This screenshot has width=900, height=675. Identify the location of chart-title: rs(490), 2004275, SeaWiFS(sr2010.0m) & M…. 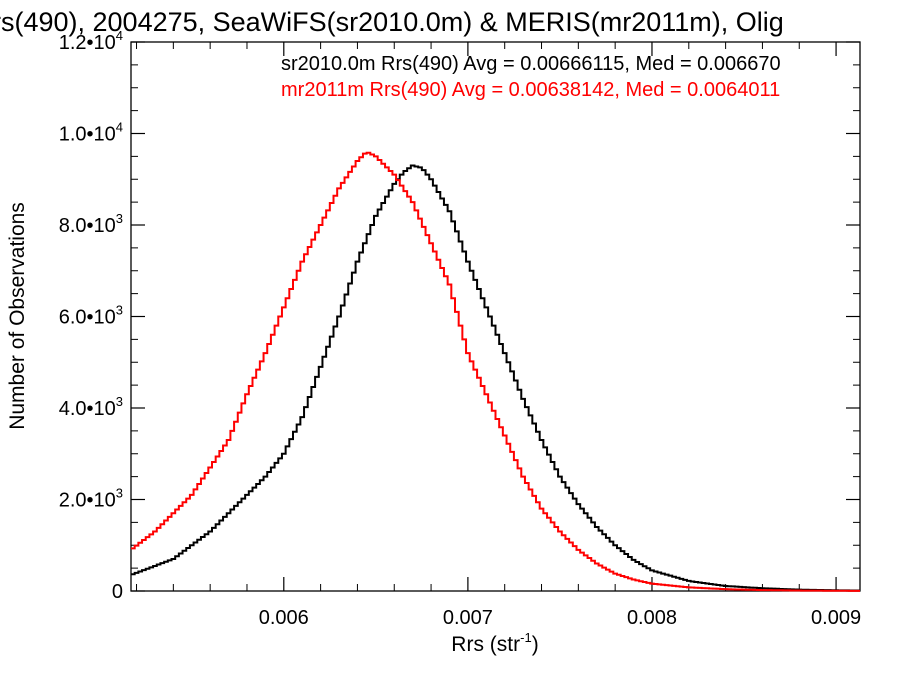
(392, 22).